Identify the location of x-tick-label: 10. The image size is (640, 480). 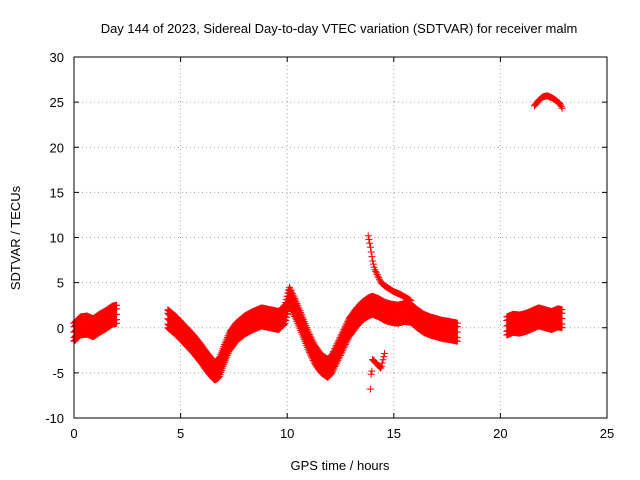
(287, 433).